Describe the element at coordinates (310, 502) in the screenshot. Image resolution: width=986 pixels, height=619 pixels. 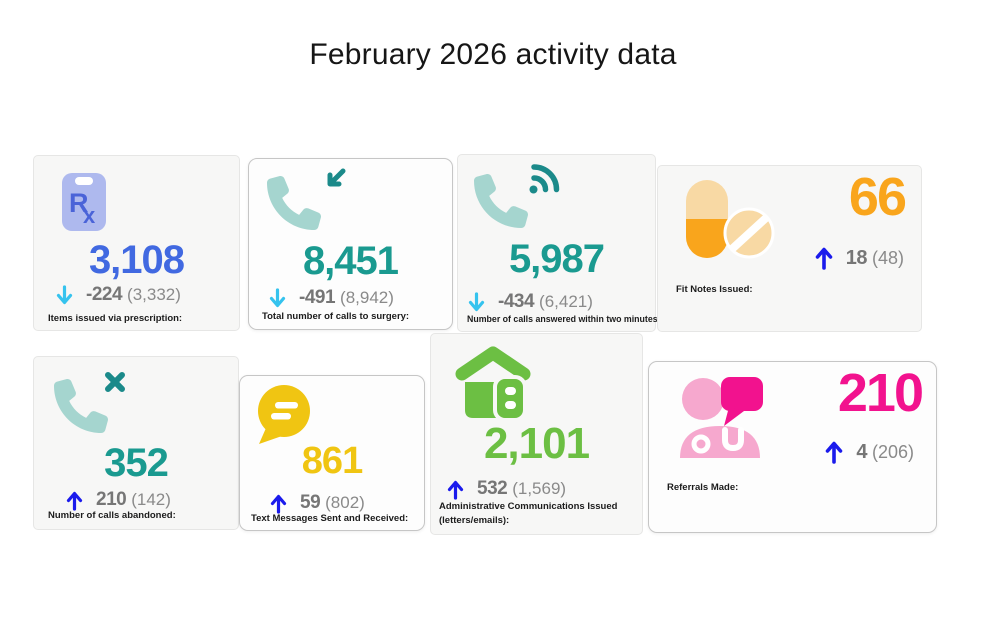
I see `delta-value: 59` at that location.